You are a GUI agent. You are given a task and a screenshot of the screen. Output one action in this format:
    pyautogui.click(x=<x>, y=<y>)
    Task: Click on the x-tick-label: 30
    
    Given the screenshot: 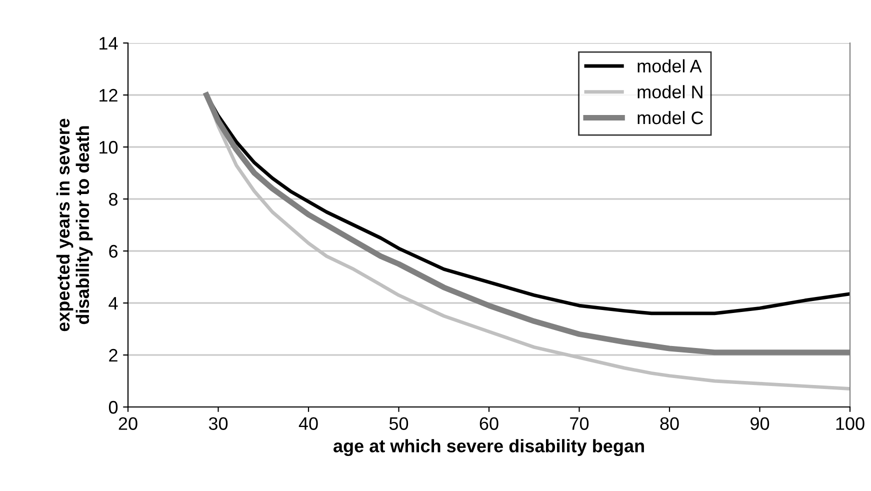 What is the action you would take?
    pyautogui.click(x=218, y=423)
    